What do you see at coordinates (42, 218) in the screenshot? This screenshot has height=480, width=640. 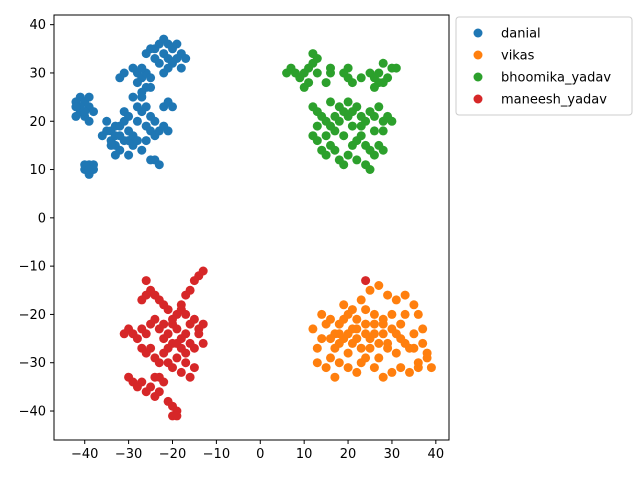 I see `y-tick-label-0: 0` at bounding box center [42, 218].